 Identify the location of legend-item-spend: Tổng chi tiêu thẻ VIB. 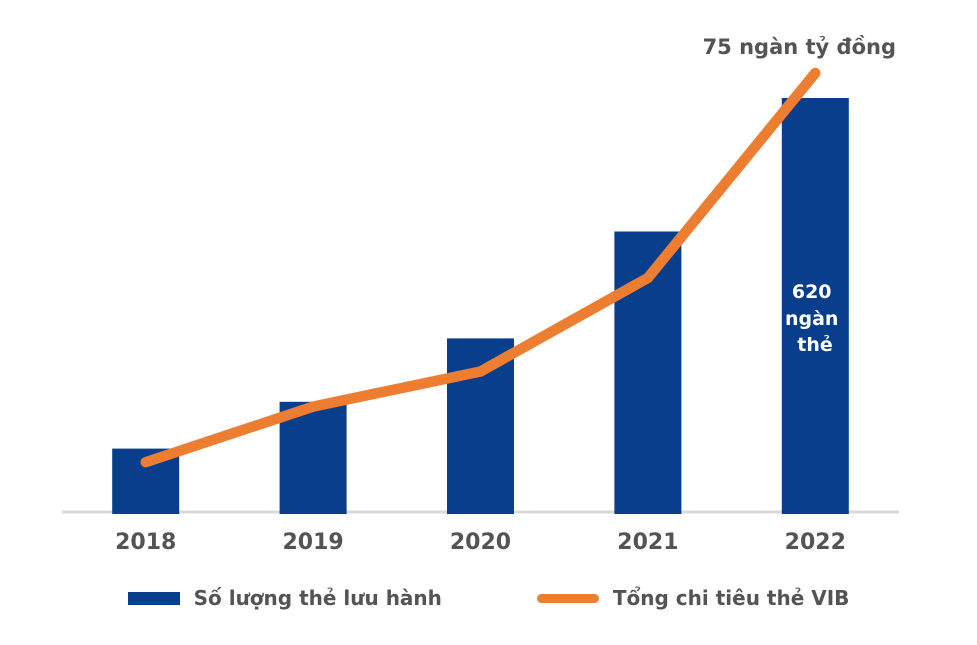
(693, 598).